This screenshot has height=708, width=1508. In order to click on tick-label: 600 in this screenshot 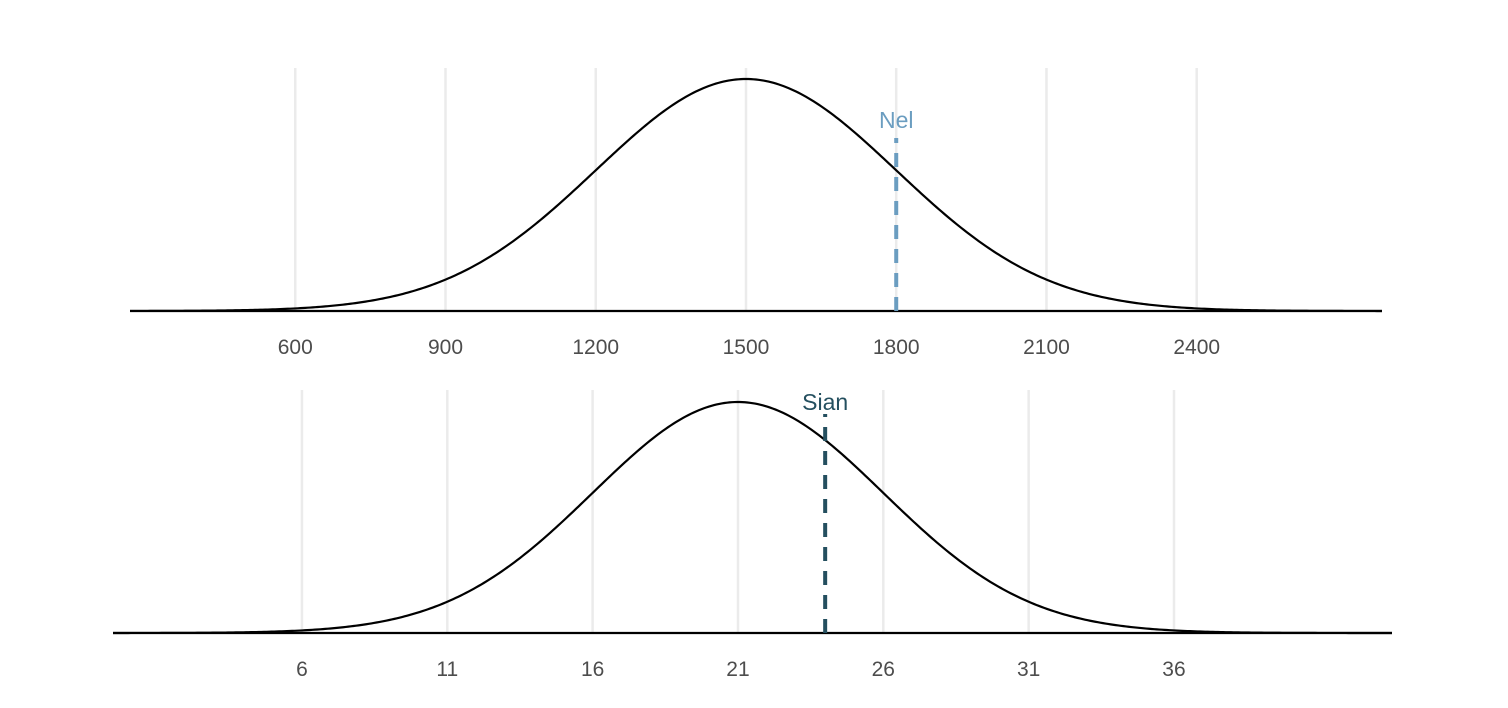, I will do `click(295, 347)`.